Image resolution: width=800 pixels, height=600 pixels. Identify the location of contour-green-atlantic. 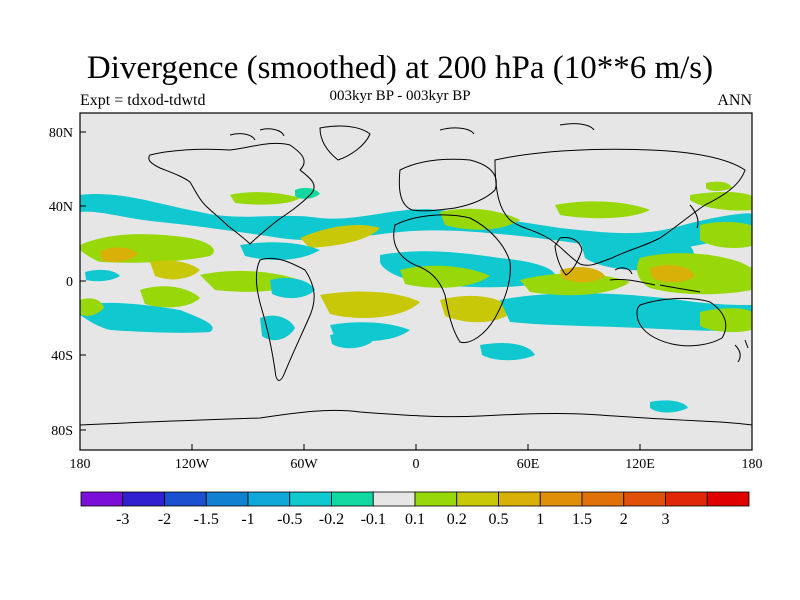
(340, 236).